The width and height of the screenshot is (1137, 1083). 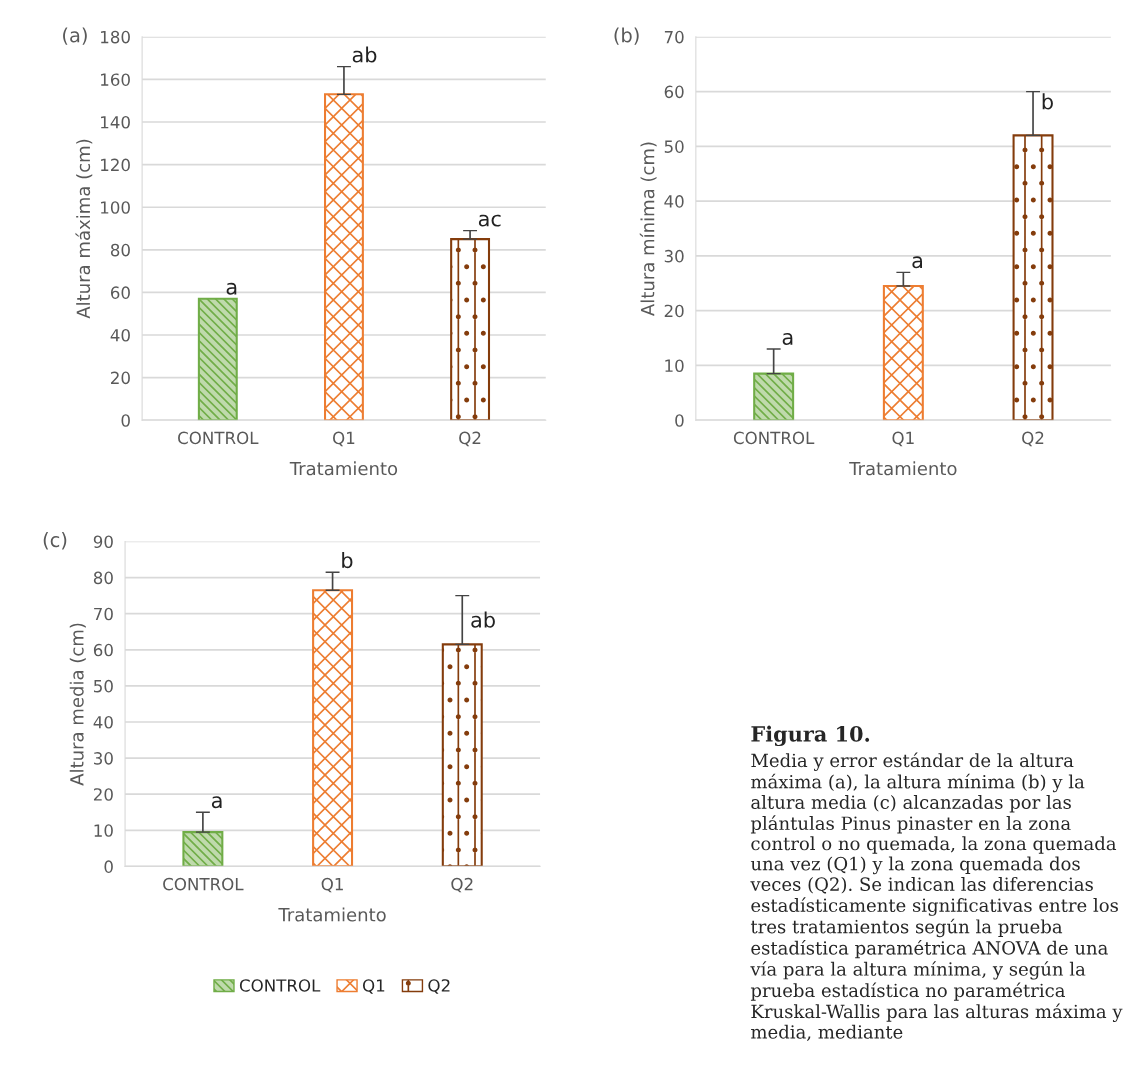 What do you see at coordinates (648, 229) in the screenshot?
I see `y-axis-title: Altura mínima (cm)` at bounding box center [648, 229].